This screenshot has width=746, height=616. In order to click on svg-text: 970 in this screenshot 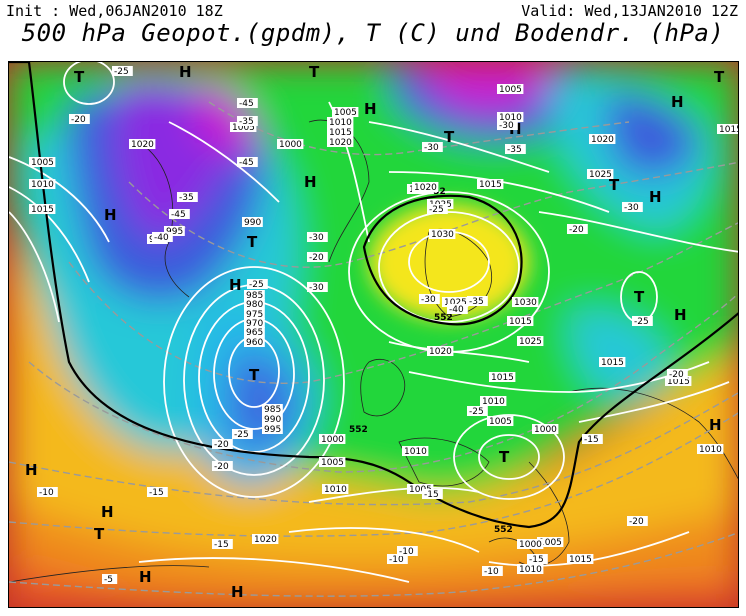, I will do `click(254, 324)`.